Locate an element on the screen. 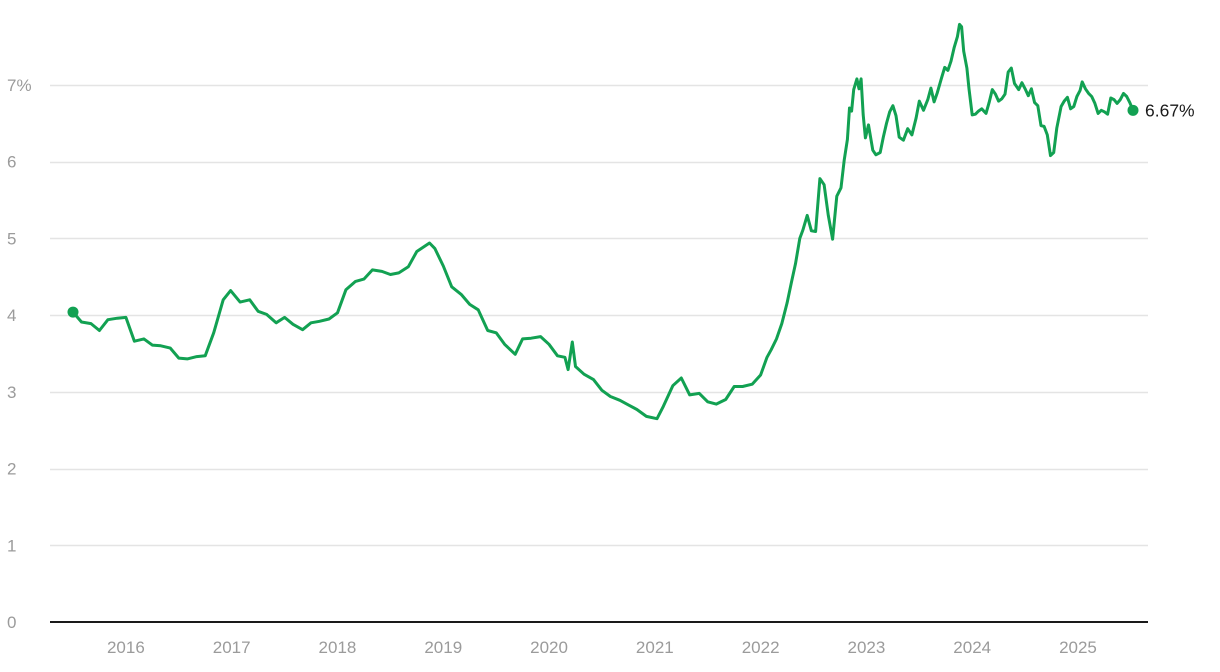 The image size is (1220, 672). y-axis-labels-group: 0 1 2 3 4 5 6 7% is located at coordinates (19, 354).